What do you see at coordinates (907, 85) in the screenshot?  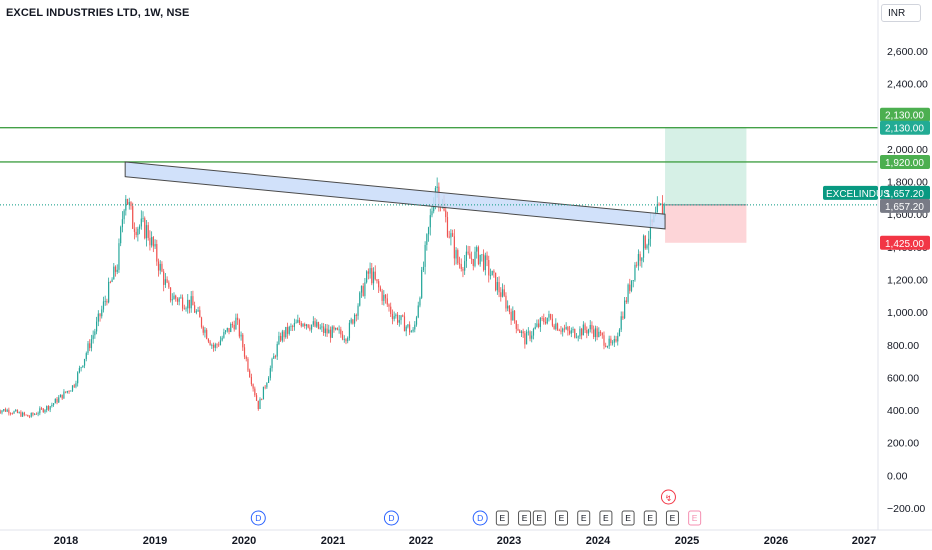 I see `price-tick-label: 2,400.00` at bounding box center [907, 85].